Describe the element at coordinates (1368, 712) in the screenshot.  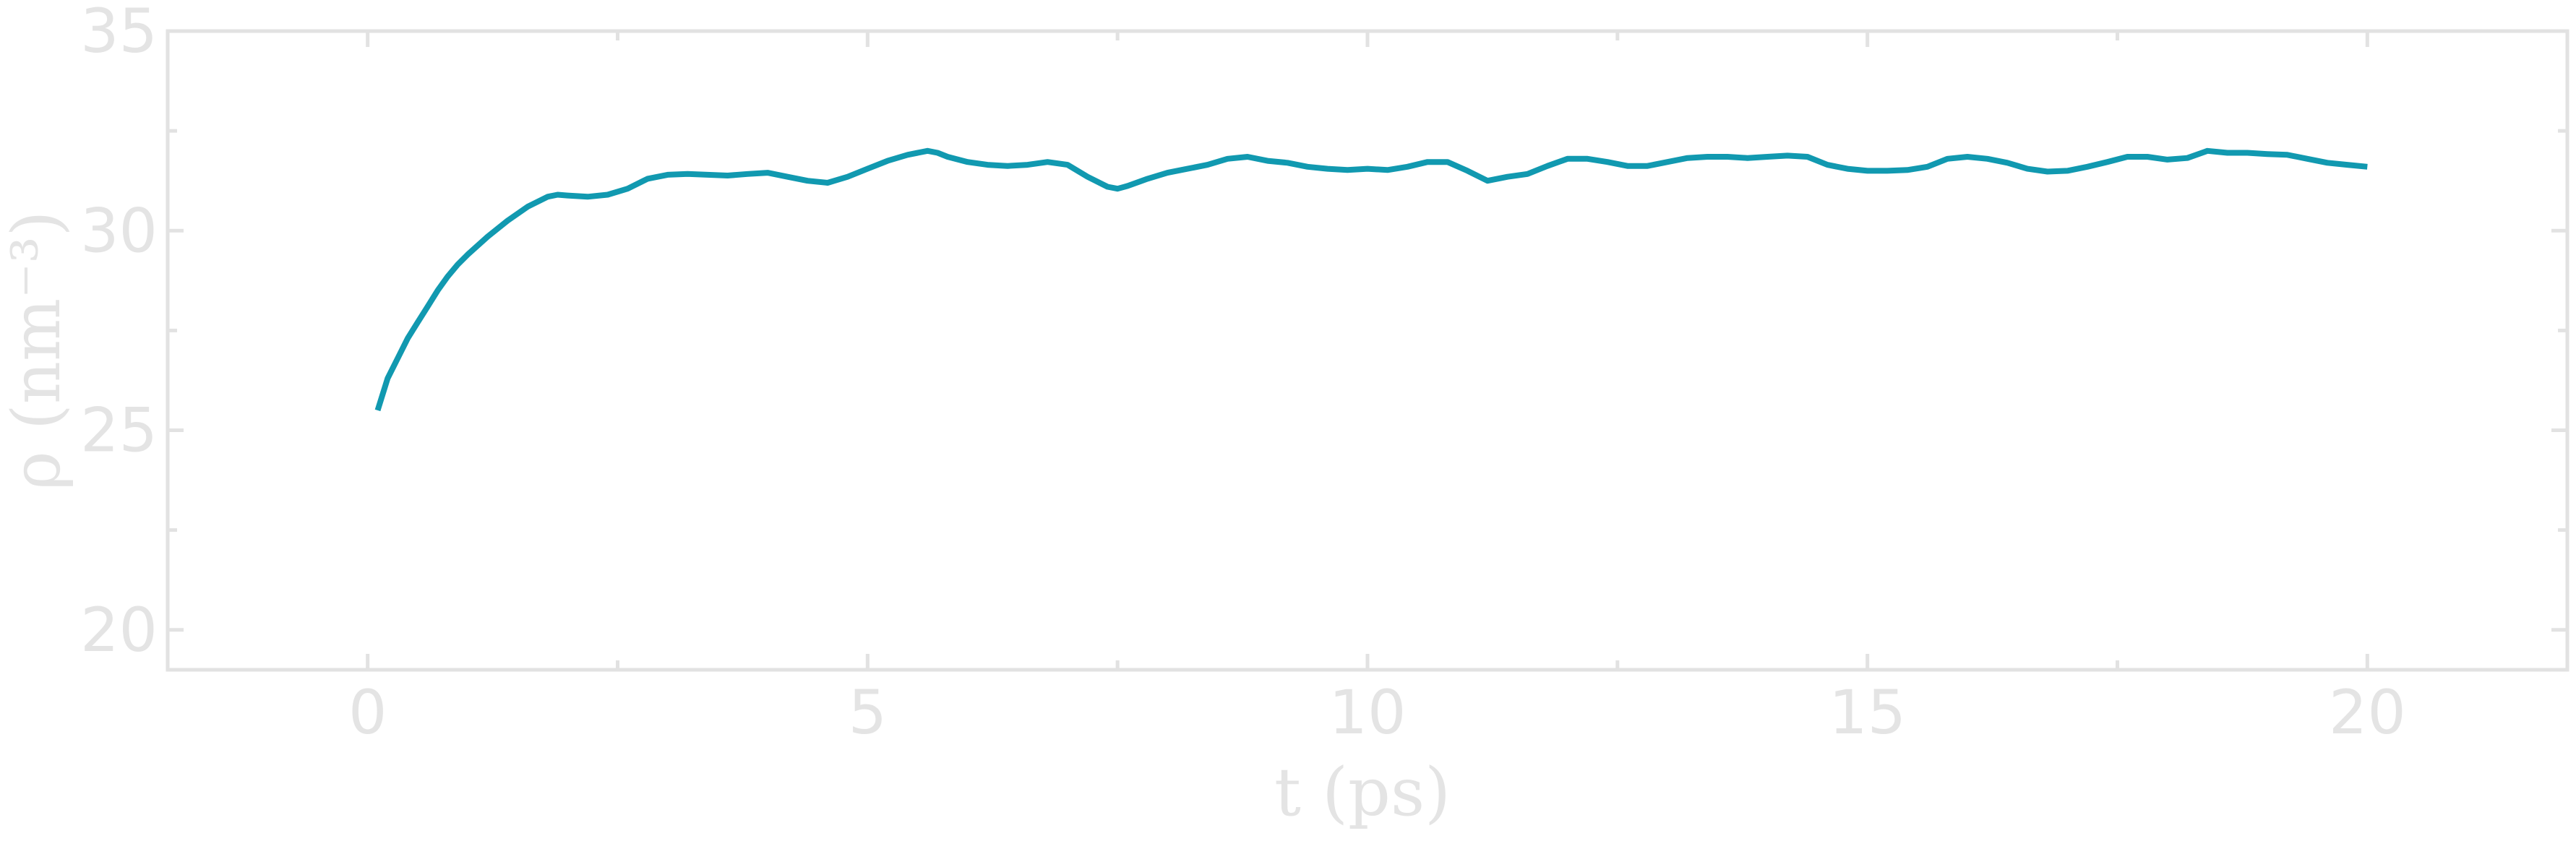
I see `x-tick-label: 10` at that location.